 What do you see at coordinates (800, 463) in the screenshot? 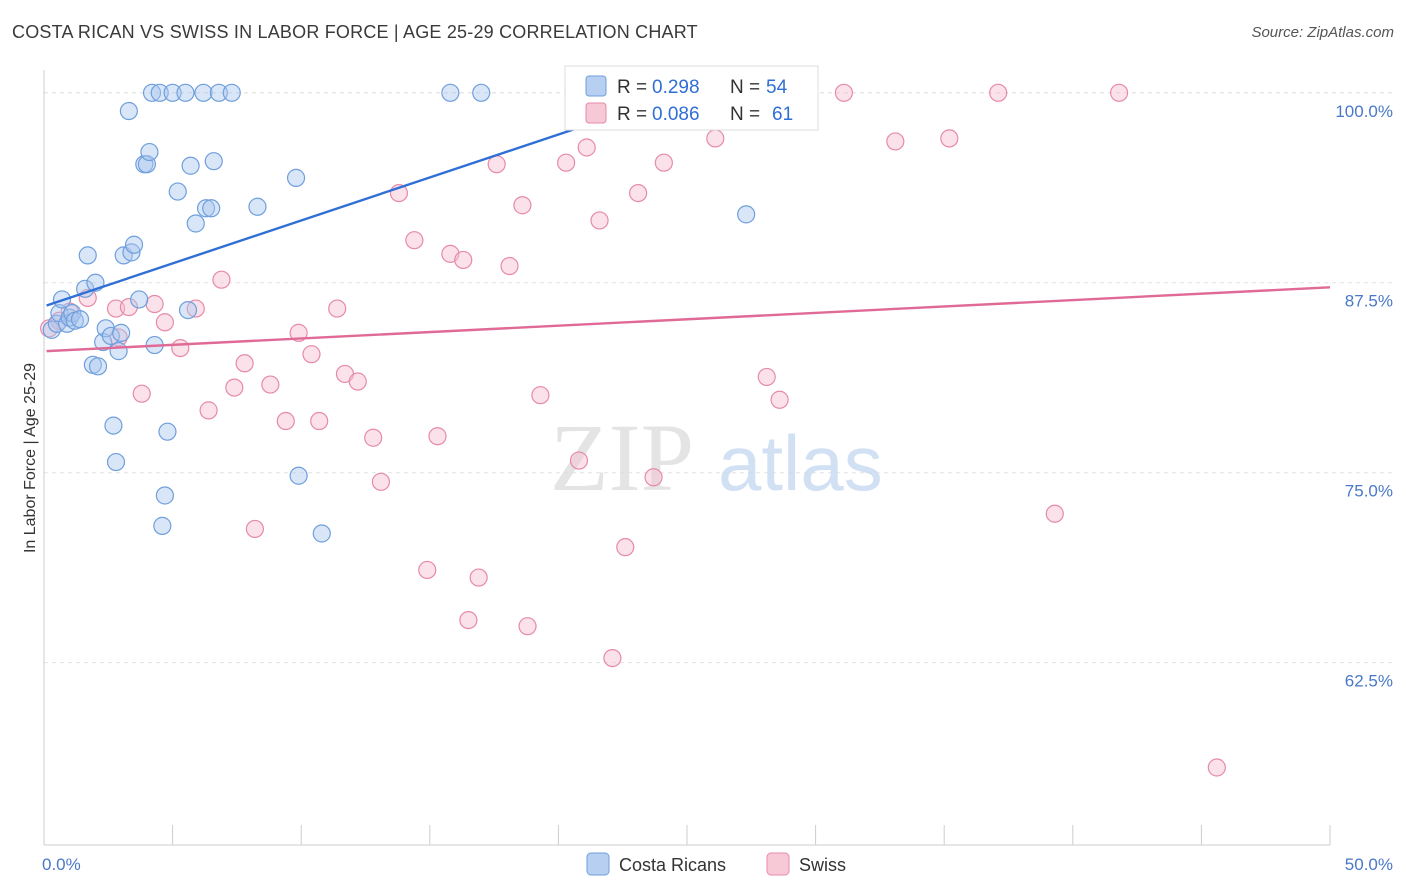
I see `watermark-atlas: atlas` at bounding box center [800, 463].